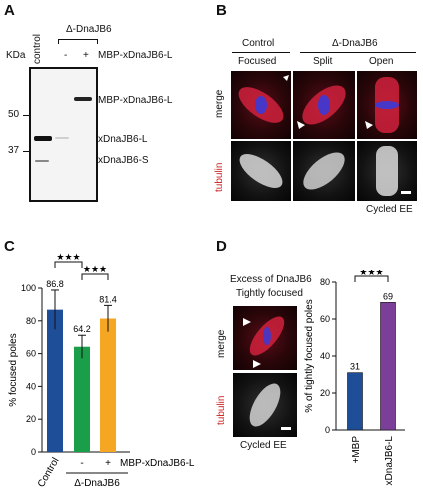 This screenshot has height=500, width=423. Describe the element at coordinates (221, 10) in the screenshot. I see `panel-b-letter: B` at that location.